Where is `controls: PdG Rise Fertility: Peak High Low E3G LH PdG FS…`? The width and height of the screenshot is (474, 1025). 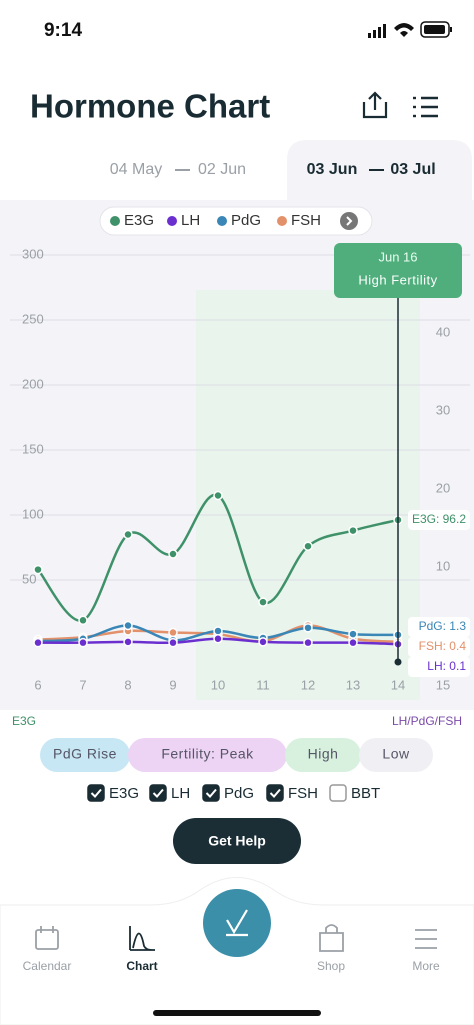 controls: PdG Rise Fertility: Peak High Low E3G LH PdG FS… is located at coordinates (236, 801).